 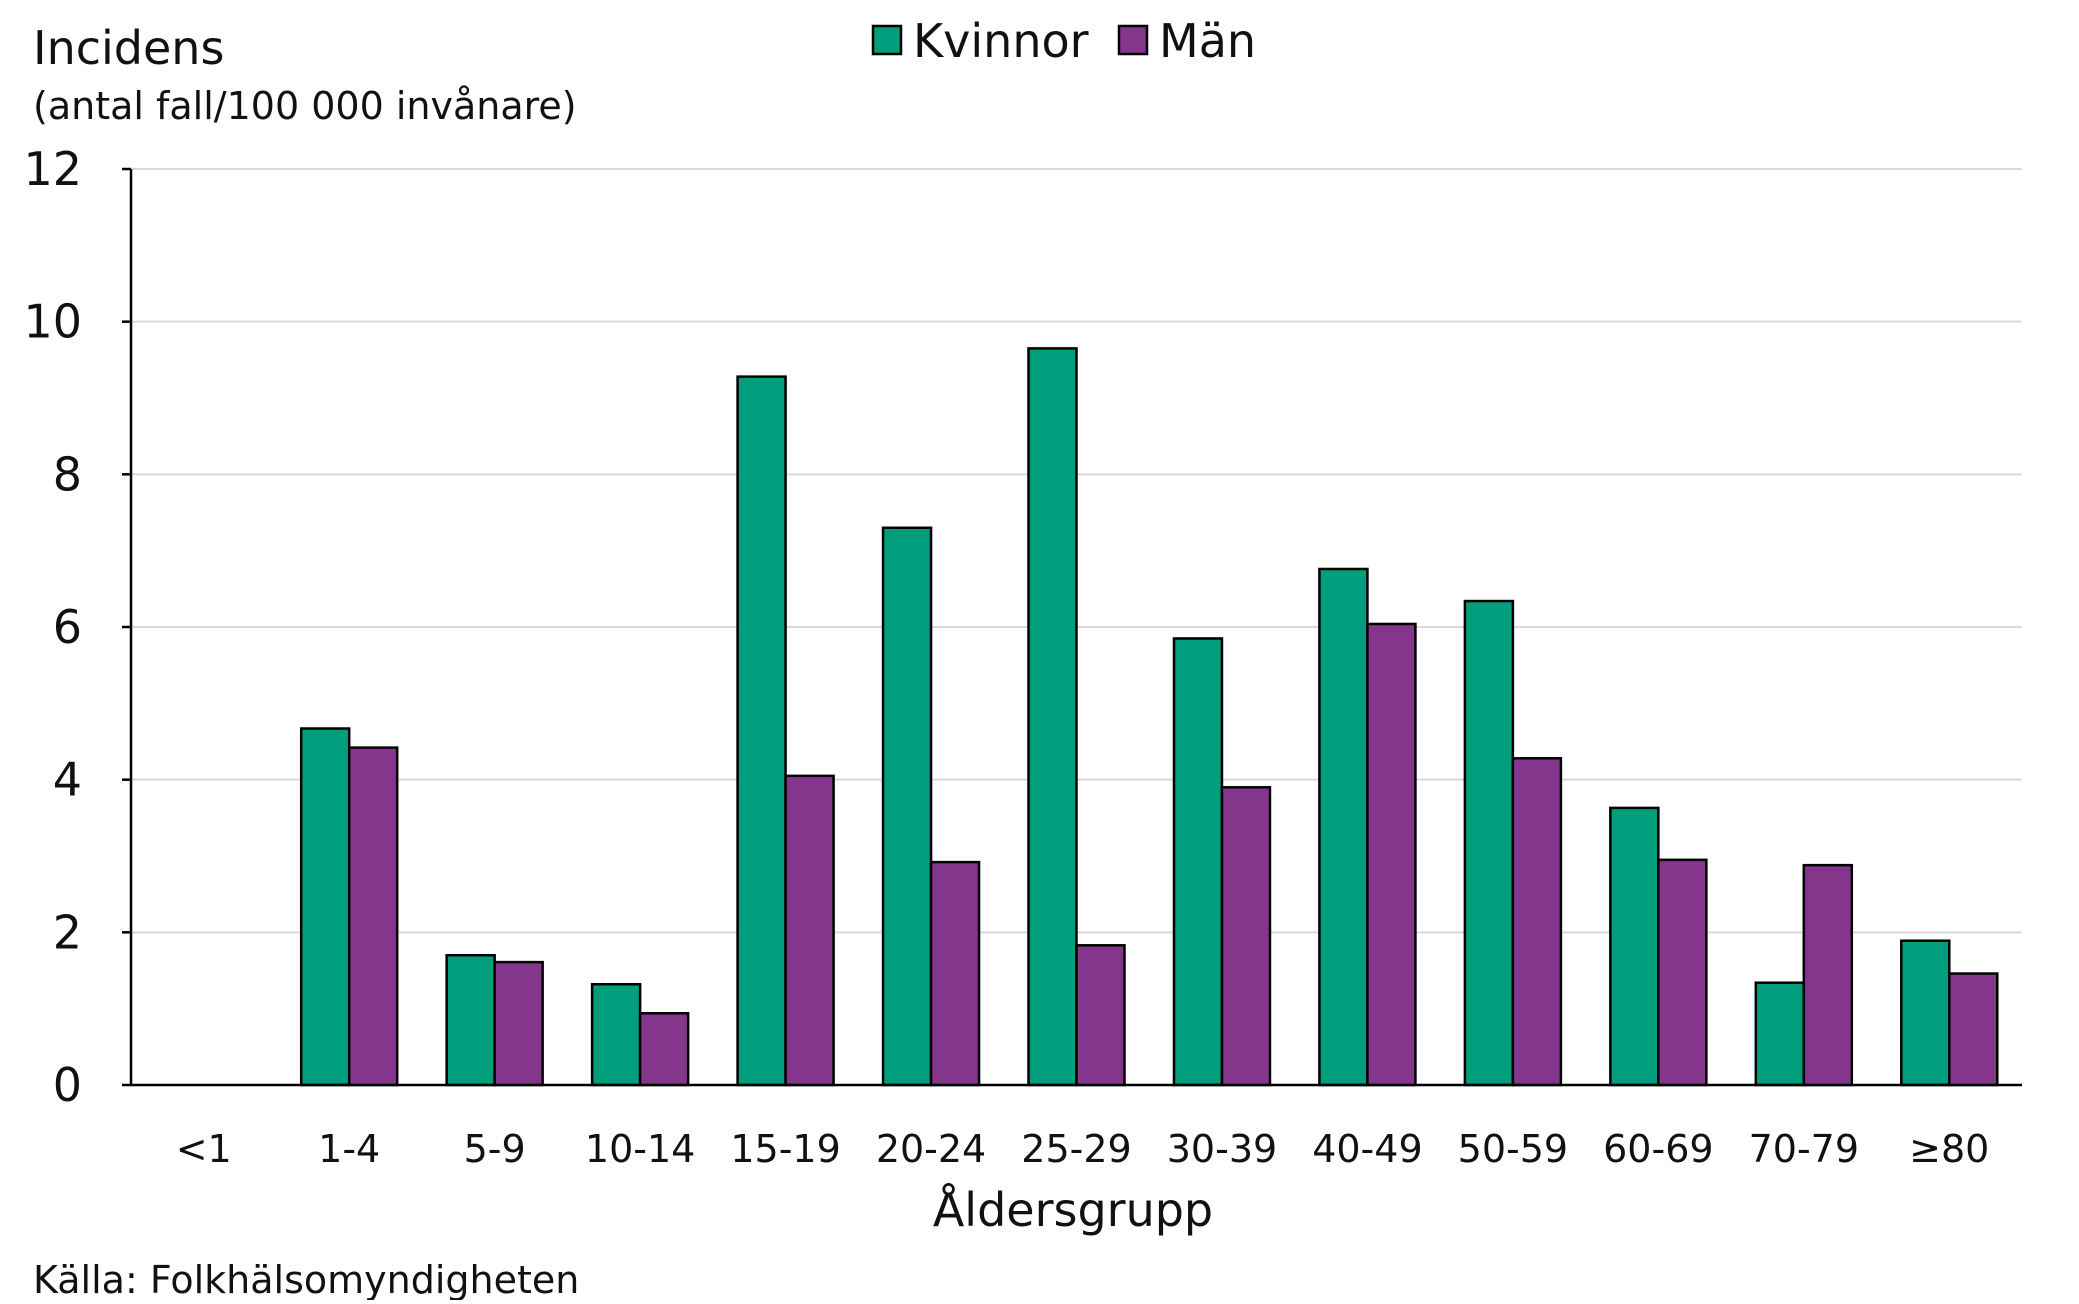 What do you see at coordinates (67, 780) in the screenshot?
I see `y-tick-label-4: 4` at bounding box center [67, 780].